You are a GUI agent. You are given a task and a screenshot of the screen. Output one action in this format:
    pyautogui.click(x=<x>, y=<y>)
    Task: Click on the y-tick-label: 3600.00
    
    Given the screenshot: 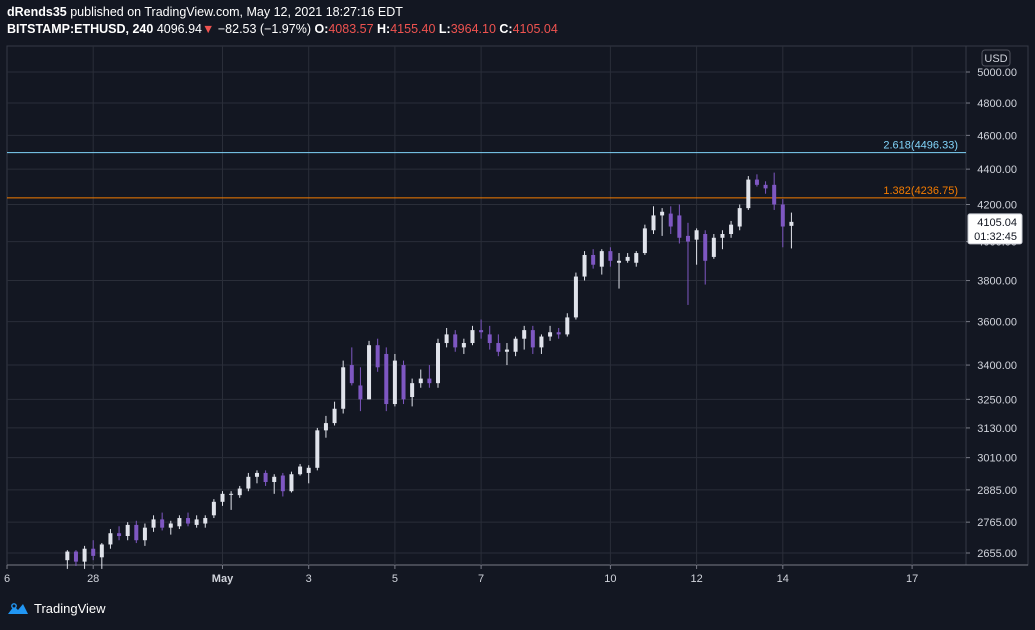 What is the action you would take?
    pyautogui.click(x=997, y=323)
    